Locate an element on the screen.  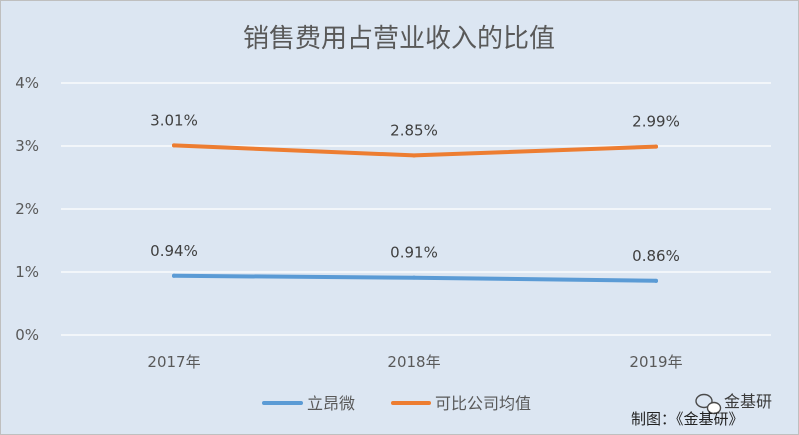
data-label: 0.94% is located at coordinates (174, 251).